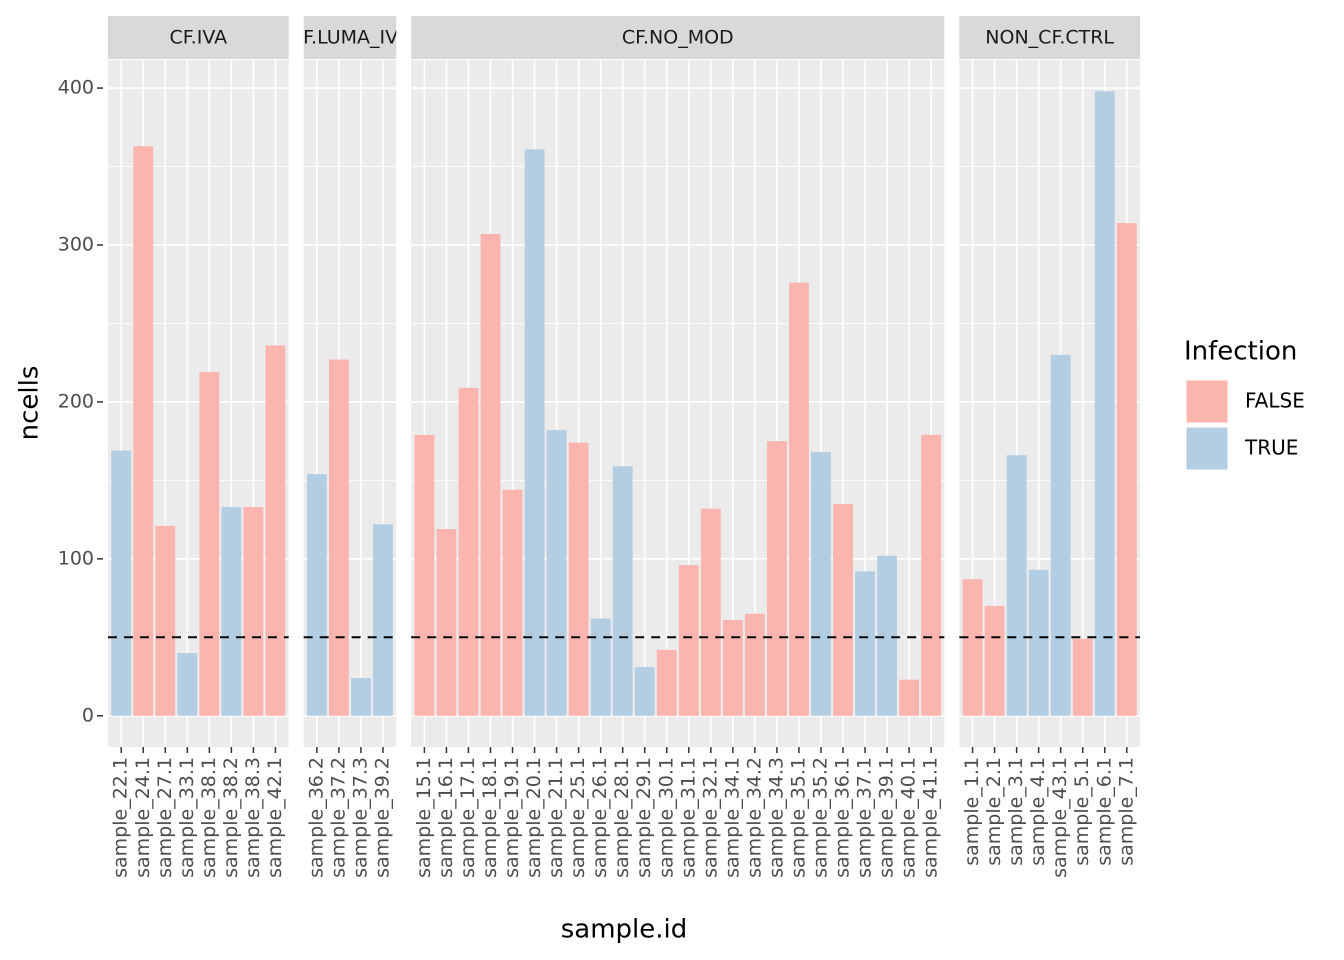 The image size is (1344, 960). I want to click on strip-label: NON_CF.CTRL, so click(1049, 38).